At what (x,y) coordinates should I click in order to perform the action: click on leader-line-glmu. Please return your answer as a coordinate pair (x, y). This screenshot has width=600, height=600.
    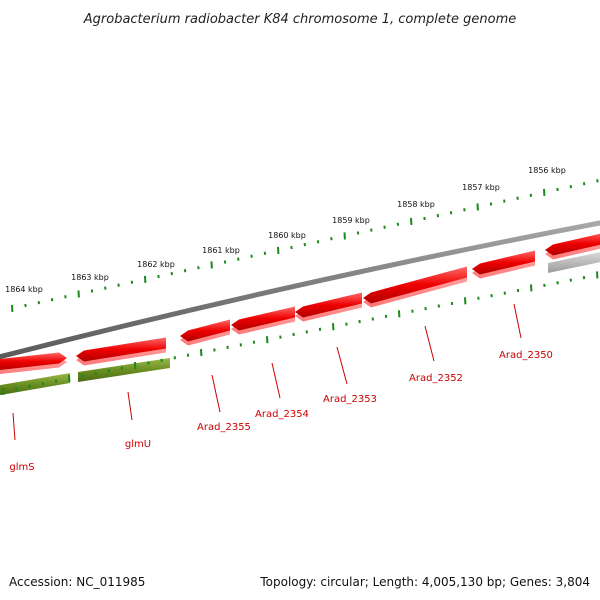
    Looking at the image, I should click on (130, 406).